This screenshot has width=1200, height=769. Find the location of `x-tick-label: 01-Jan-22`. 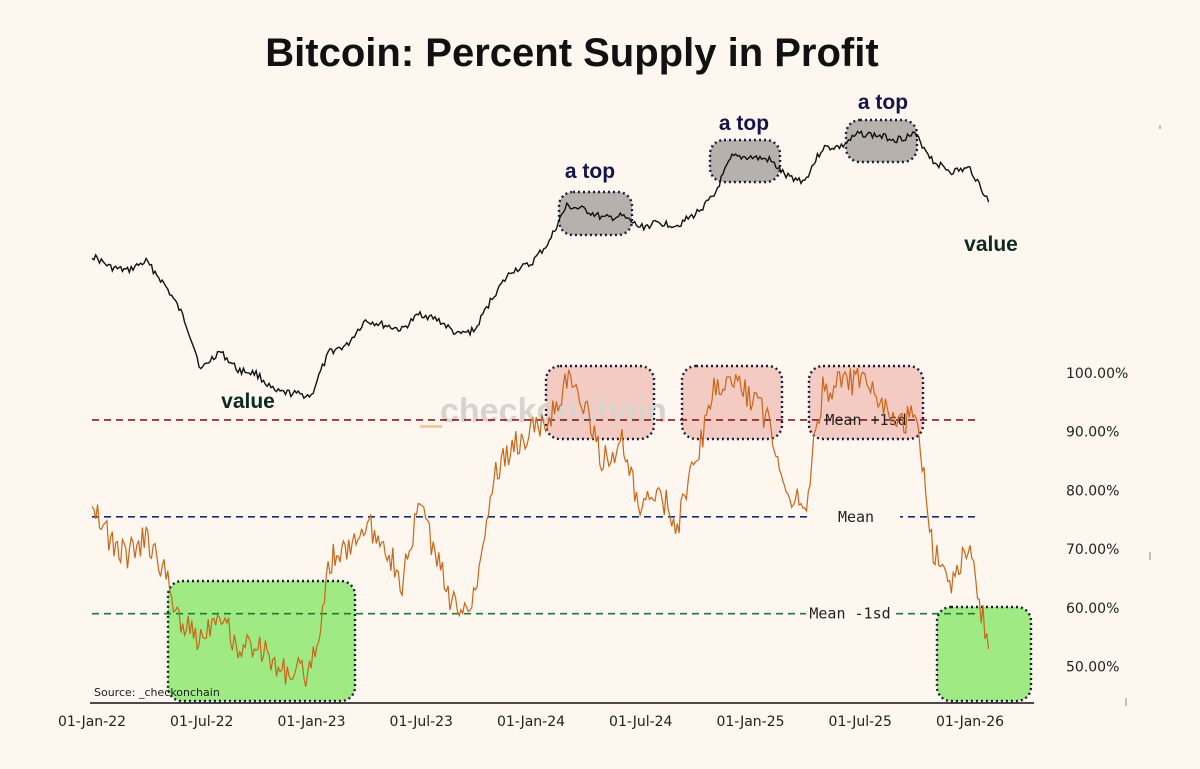

x-tick-label: 01-Jan-22 is located at coordinates (92, 722).